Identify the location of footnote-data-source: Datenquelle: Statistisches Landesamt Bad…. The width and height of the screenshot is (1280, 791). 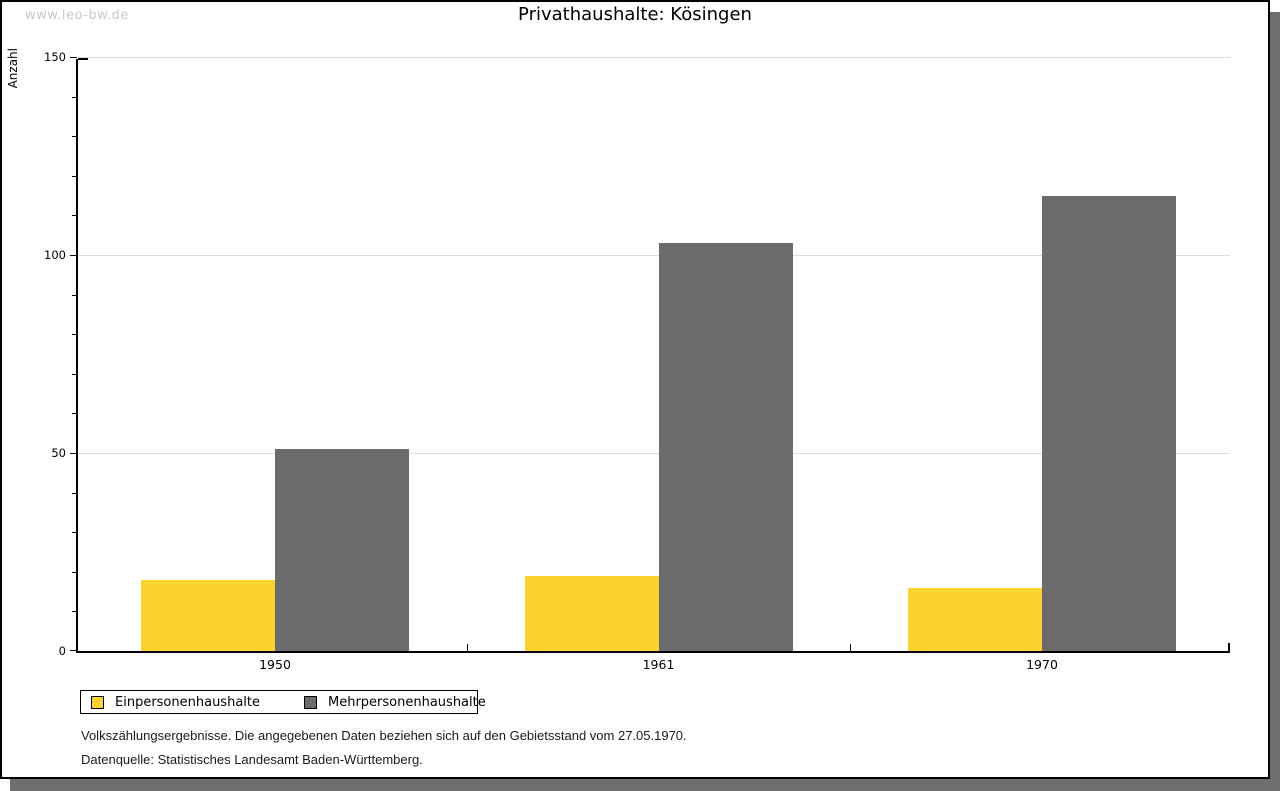
(252, 759).